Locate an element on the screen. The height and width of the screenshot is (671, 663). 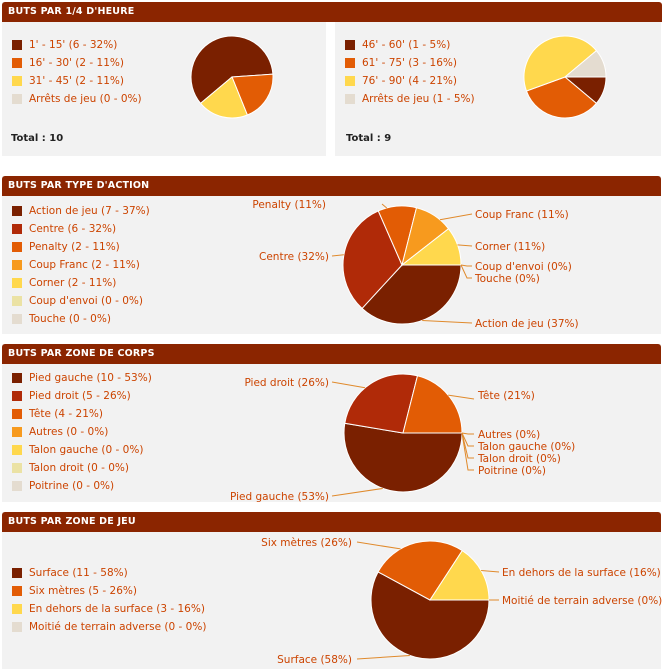
legend-item: Arrêts de jeu (0 - 0%) is located at coordinates (77, 99).